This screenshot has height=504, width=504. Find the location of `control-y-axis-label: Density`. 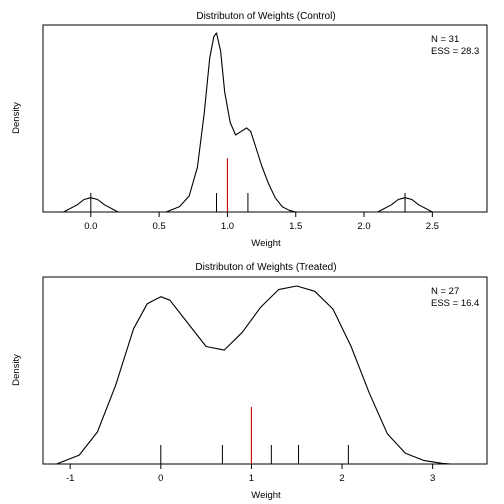

control-y-axis-label: Density is located at coordinates (16, 118).